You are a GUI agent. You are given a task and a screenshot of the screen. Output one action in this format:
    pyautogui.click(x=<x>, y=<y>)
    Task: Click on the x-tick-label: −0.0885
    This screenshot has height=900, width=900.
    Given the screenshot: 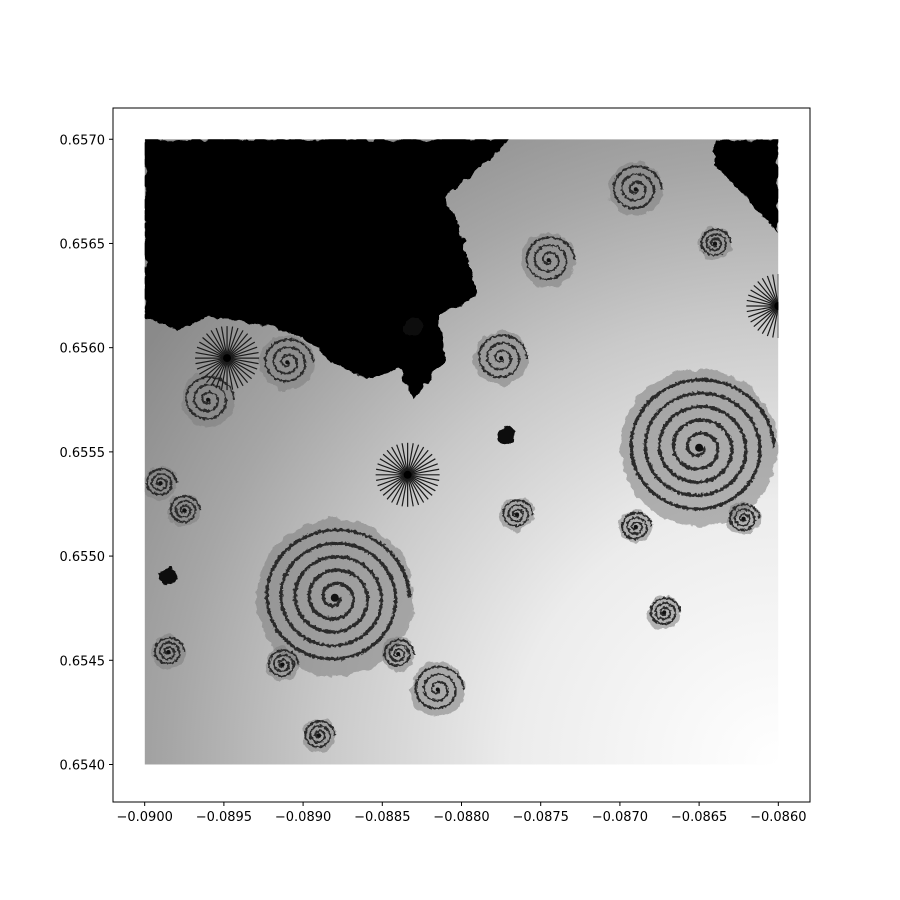 What is the action you would take?
    pyautogui.click(x=382, y=817)
    